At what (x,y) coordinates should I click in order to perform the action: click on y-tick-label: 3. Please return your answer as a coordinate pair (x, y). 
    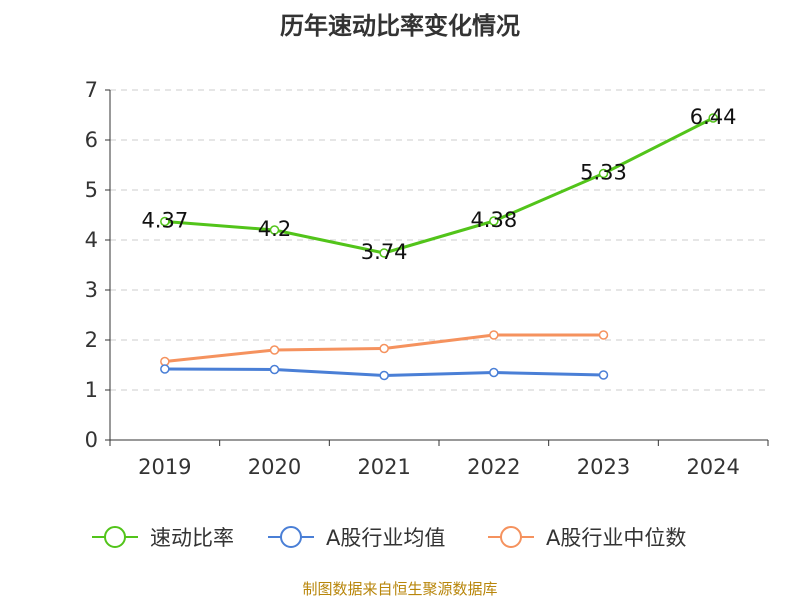
    Looking at the image, I should click on (91, 290).